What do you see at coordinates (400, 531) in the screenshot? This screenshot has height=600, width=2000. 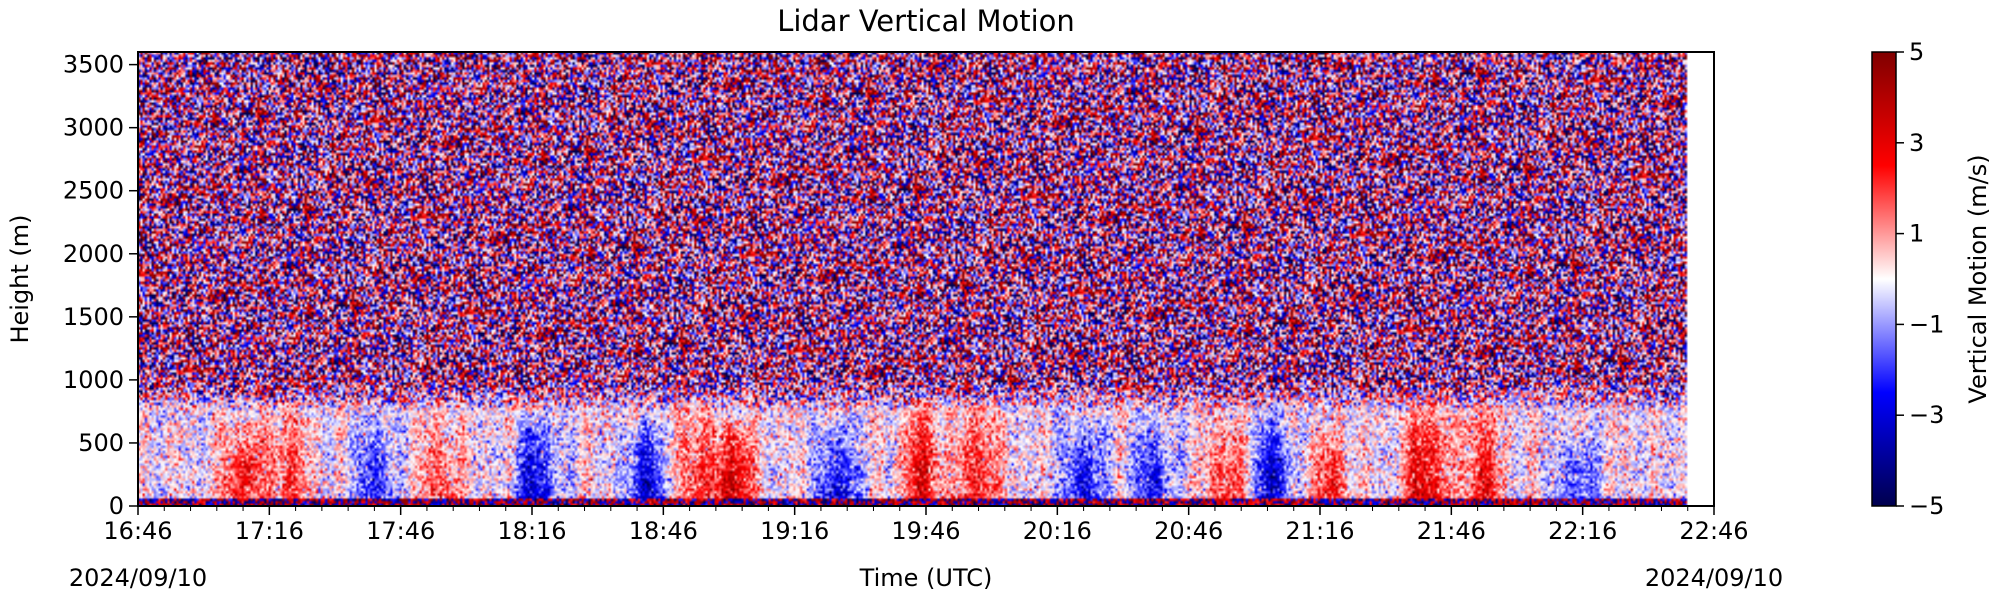 I see `x-tick-label: 17:46` at bounding box center [400, 531].